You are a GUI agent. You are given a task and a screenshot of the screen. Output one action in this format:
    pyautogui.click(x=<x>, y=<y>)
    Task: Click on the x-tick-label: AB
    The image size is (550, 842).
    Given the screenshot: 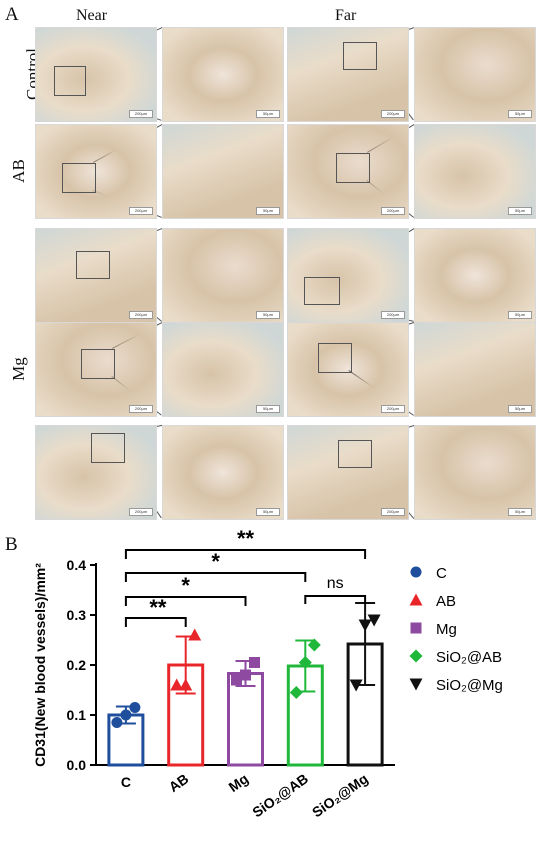 What is the action you would take?
    pyautogui.click(x=179, y=782)
    